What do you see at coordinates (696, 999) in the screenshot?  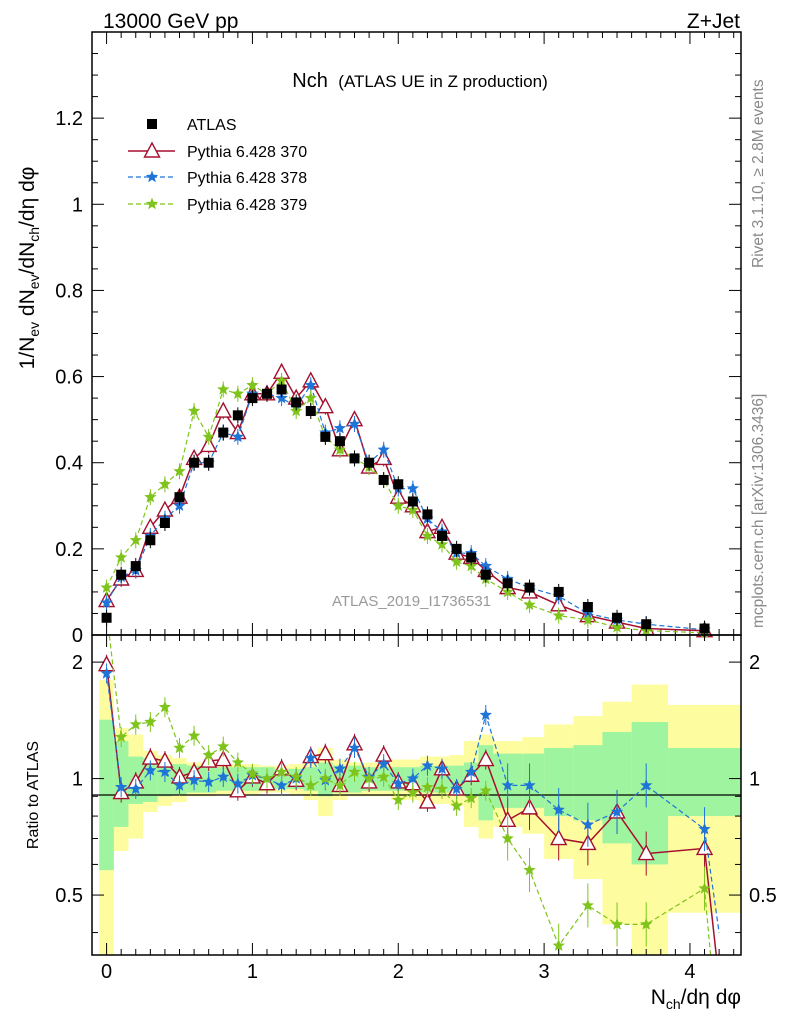 I see `x-axis-label: Nch/dη dφ` at bounding box center [696, 999].